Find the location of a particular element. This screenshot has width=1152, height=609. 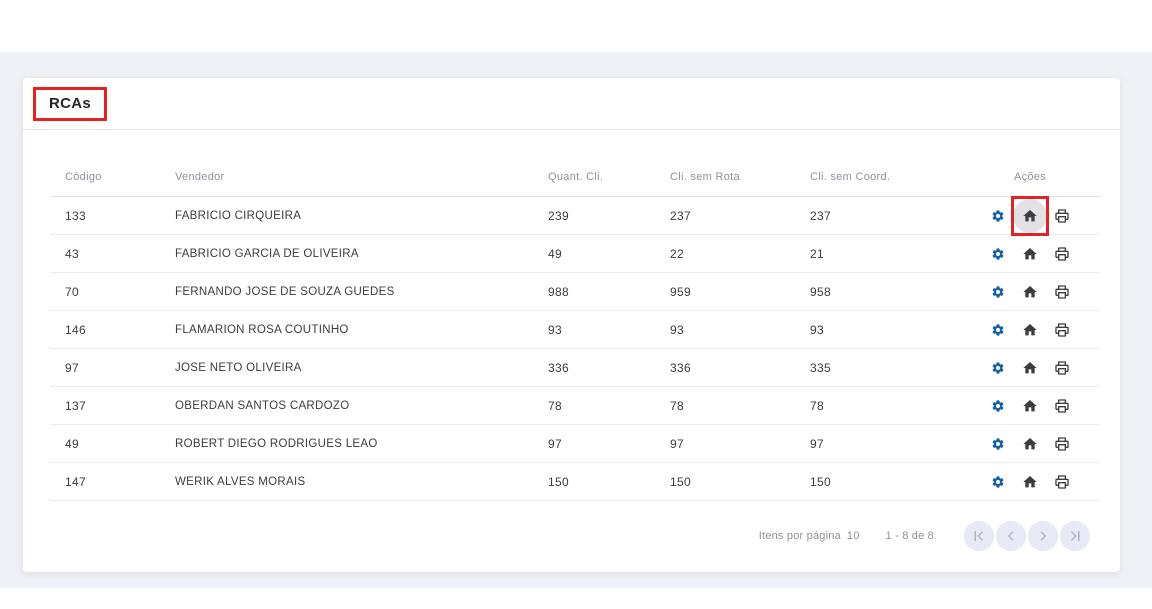

cell-vendedor: ROBERT DIEGO RODRIGUES LEAO is located at coordinates (276, 443).